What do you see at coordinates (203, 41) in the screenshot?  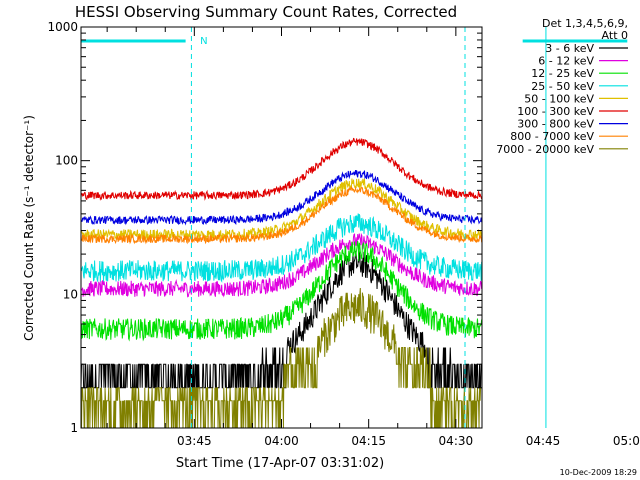 I see `night-marker-label: N` at bounding box center [203, 41].